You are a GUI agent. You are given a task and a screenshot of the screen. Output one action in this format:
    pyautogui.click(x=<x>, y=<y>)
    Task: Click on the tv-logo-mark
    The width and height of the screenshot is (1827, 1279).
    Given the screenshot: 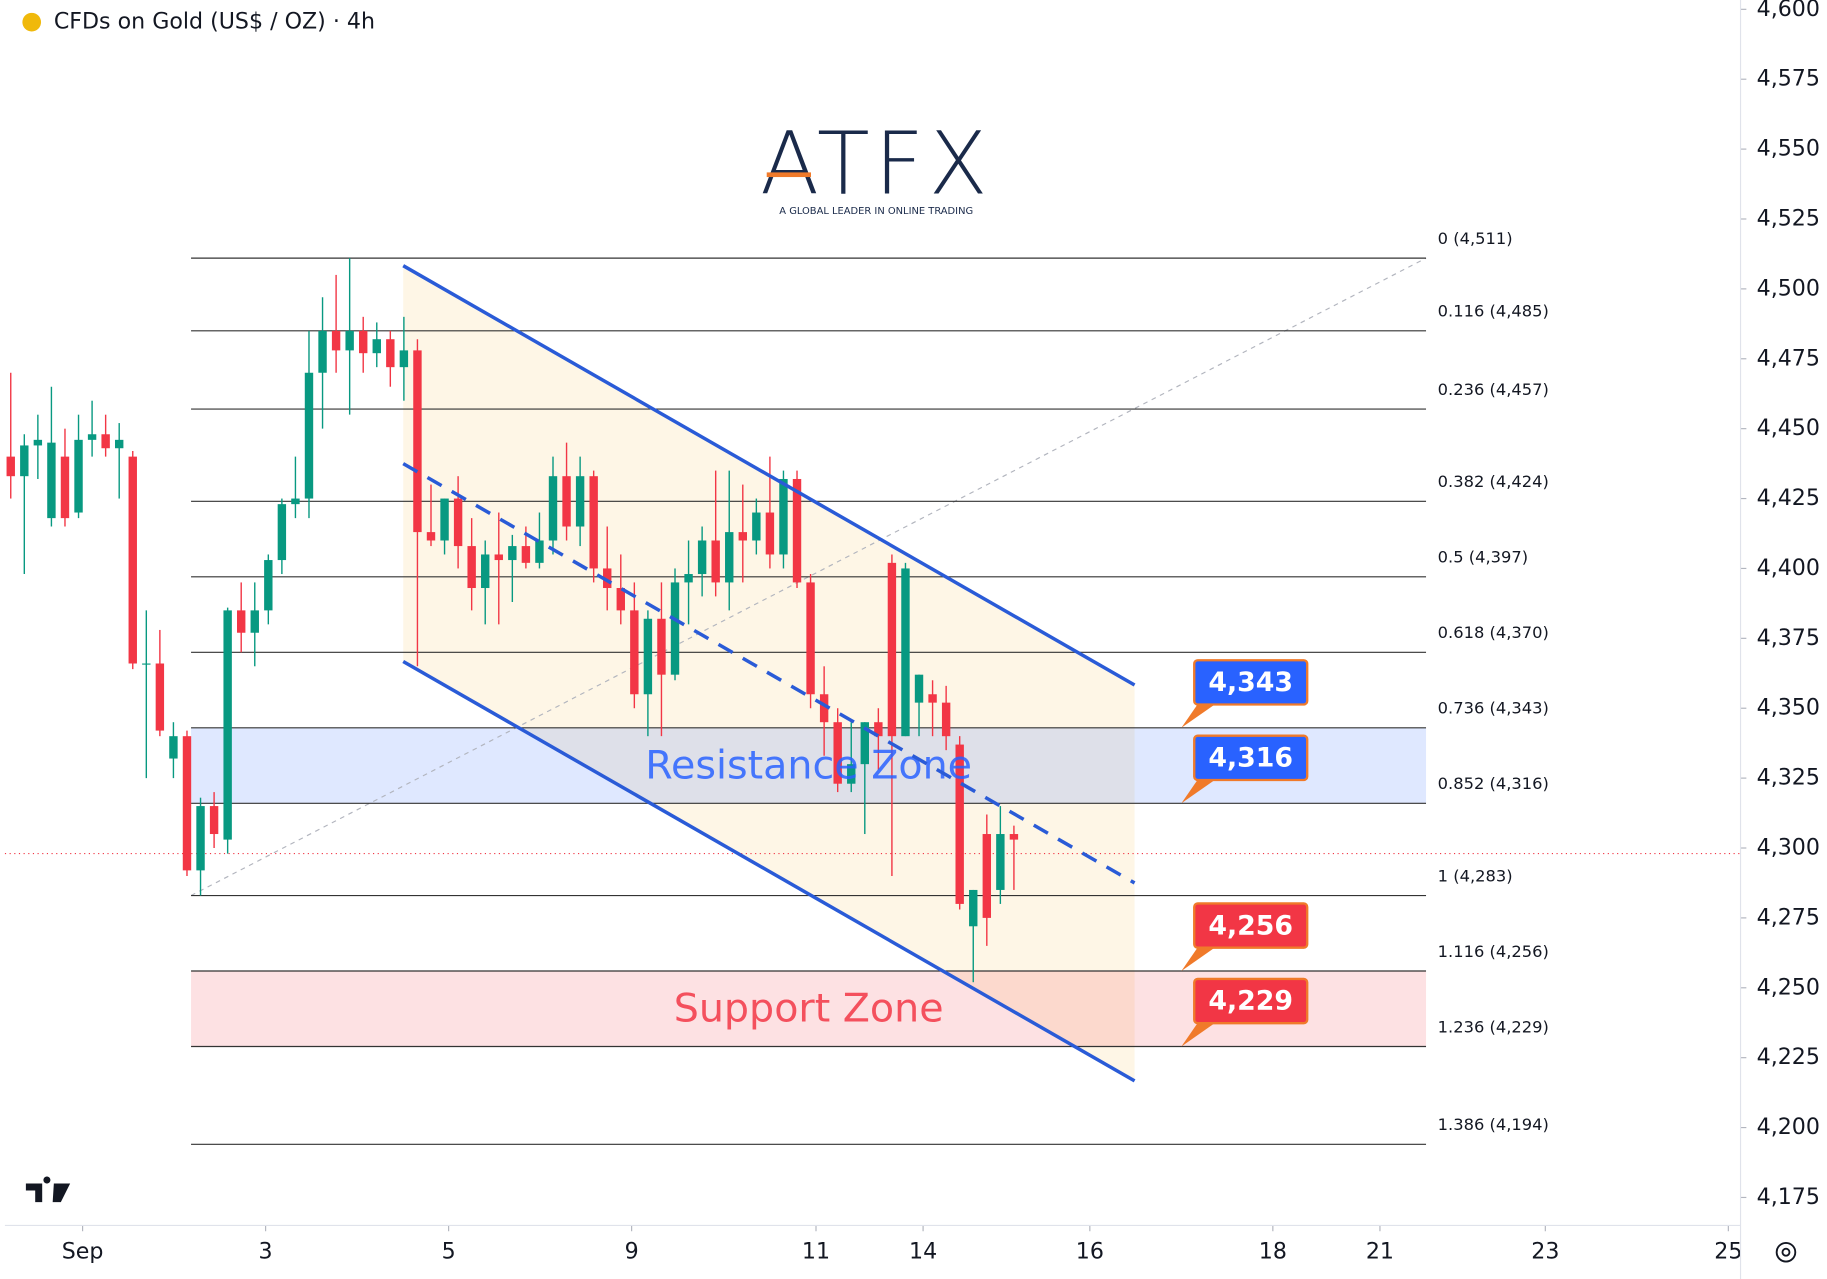 What is the action you would take?
    pyautogui.click(x=48, y=1189)
    